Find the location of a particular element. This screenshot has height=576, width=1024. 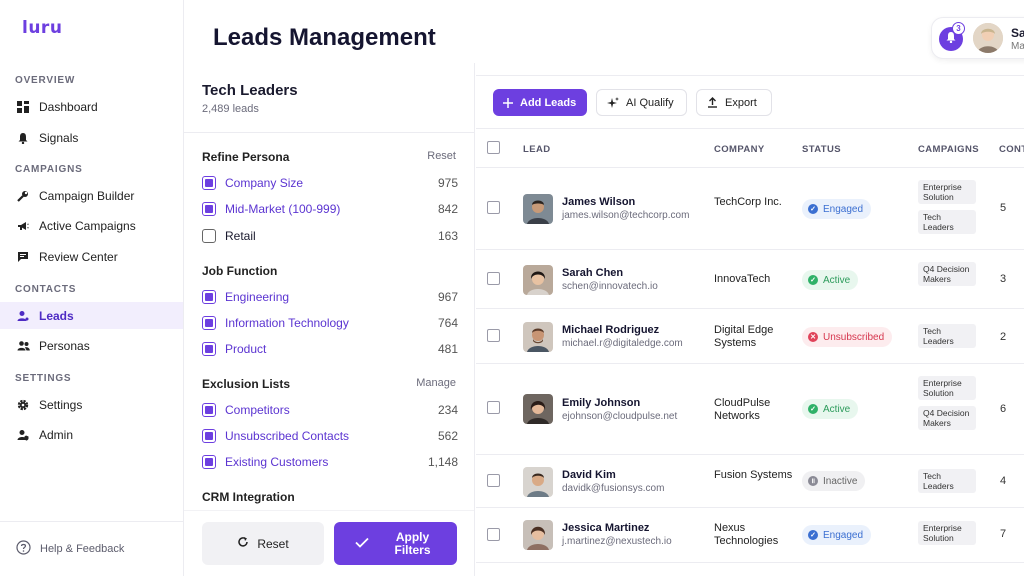

option-label: Competitors is located at coordinates (257, 410).